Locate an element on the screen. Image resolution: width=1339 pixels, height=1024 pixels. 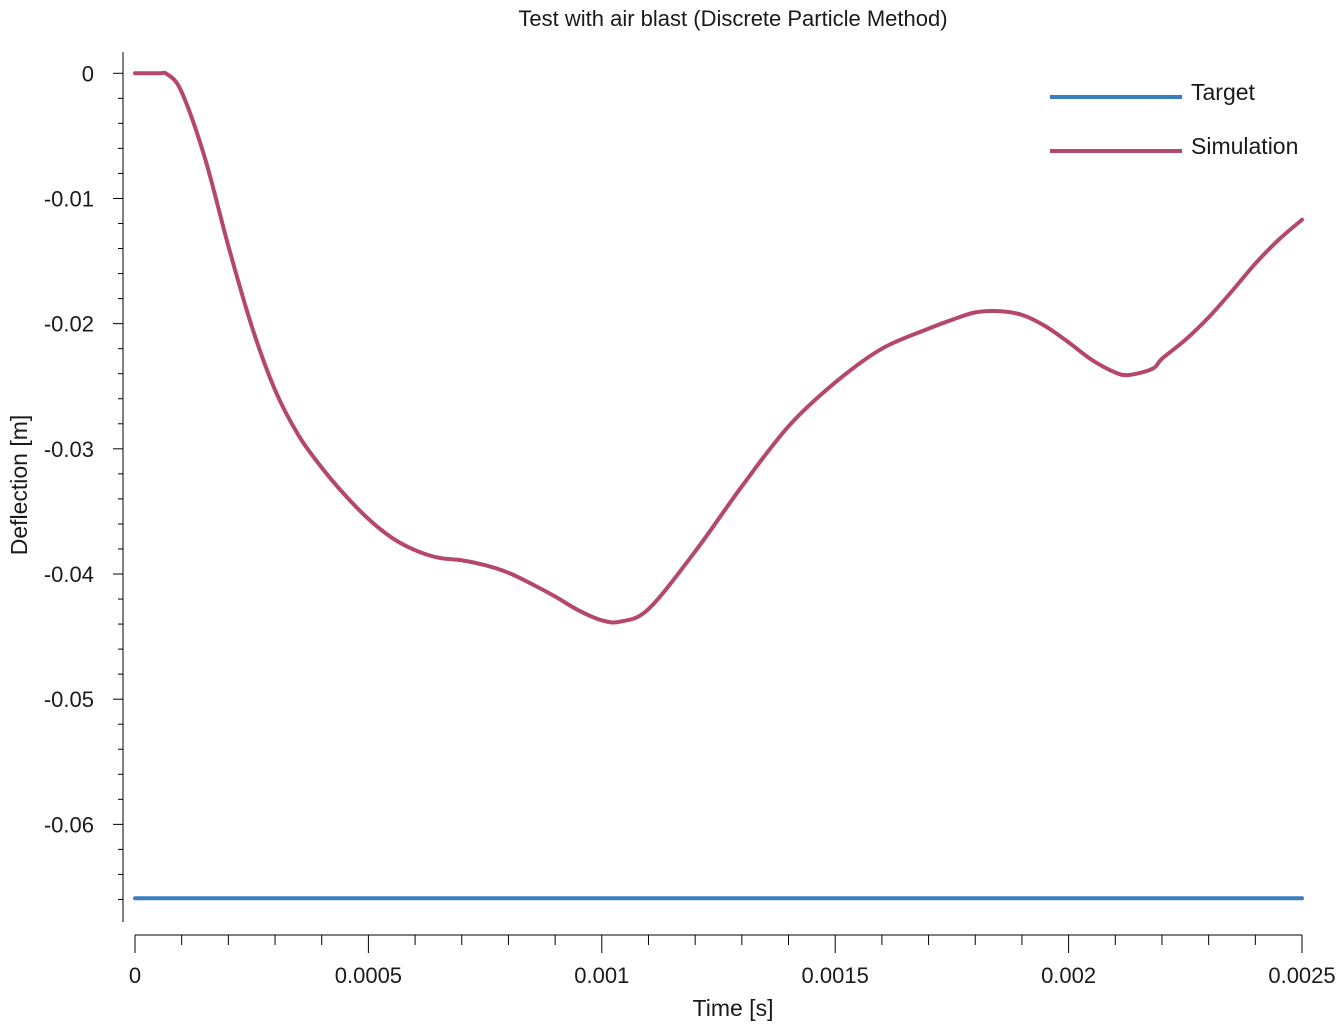
x-tick-label: 0.0025 is located at coordinates (1301, 975).